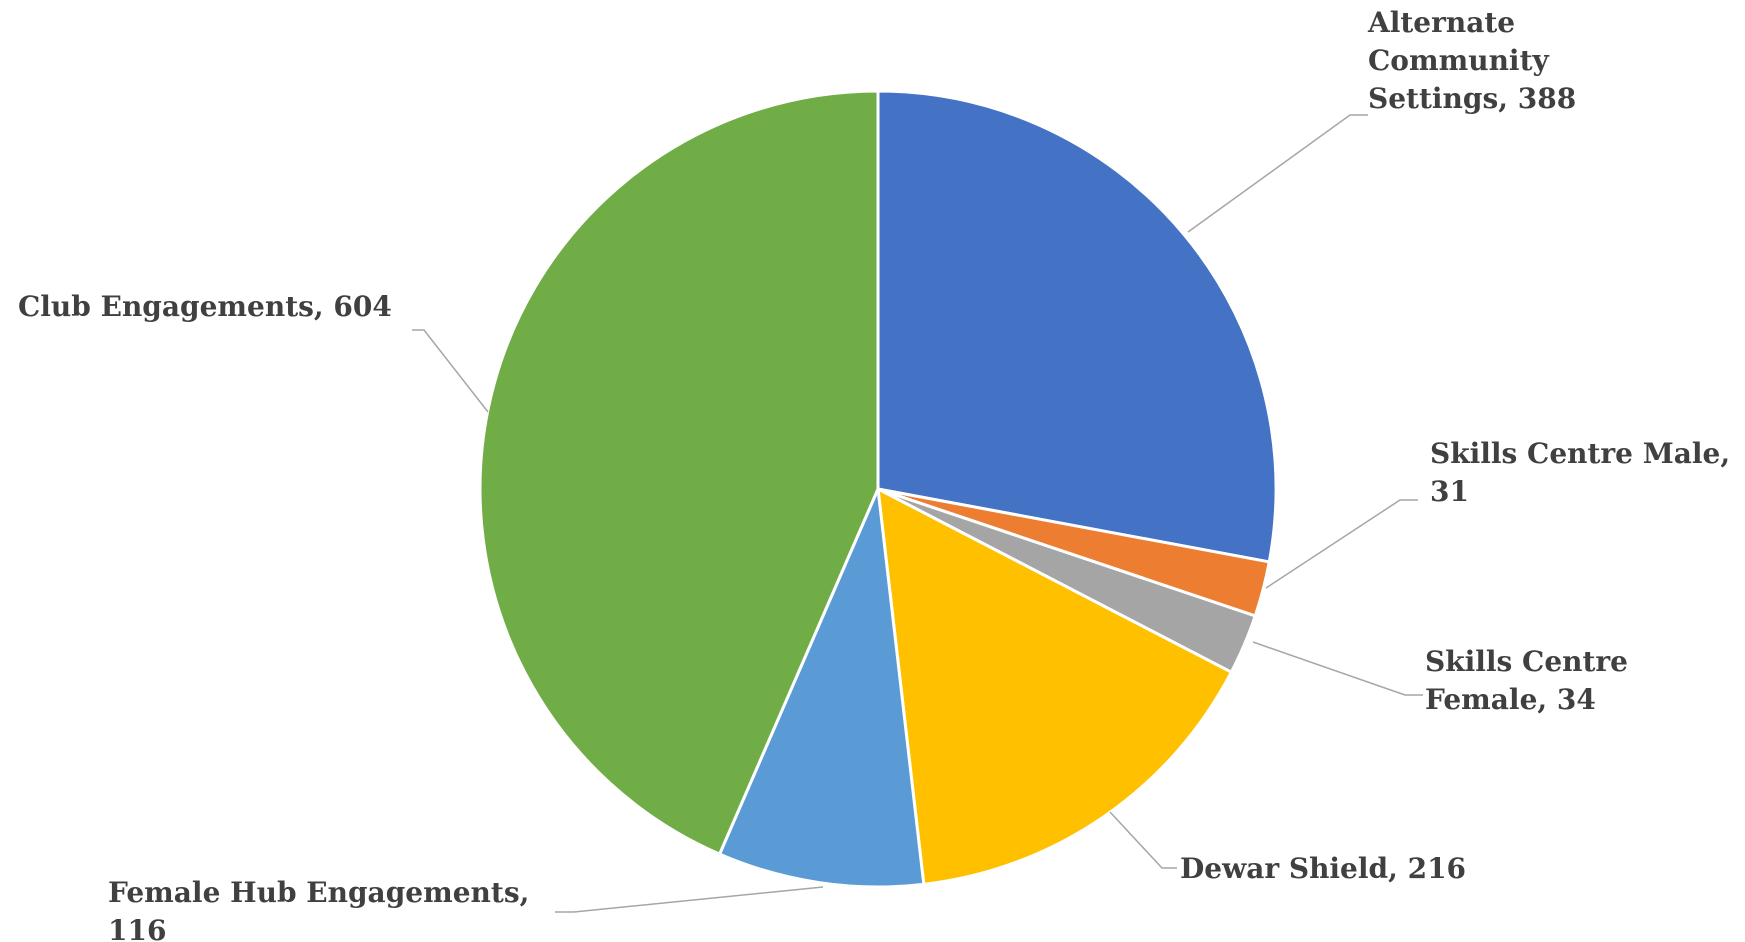 The width and height of the screenshot is (1745, 942). I want to click on data-label: Female Hub Engagements, 116, so click(318, 909).